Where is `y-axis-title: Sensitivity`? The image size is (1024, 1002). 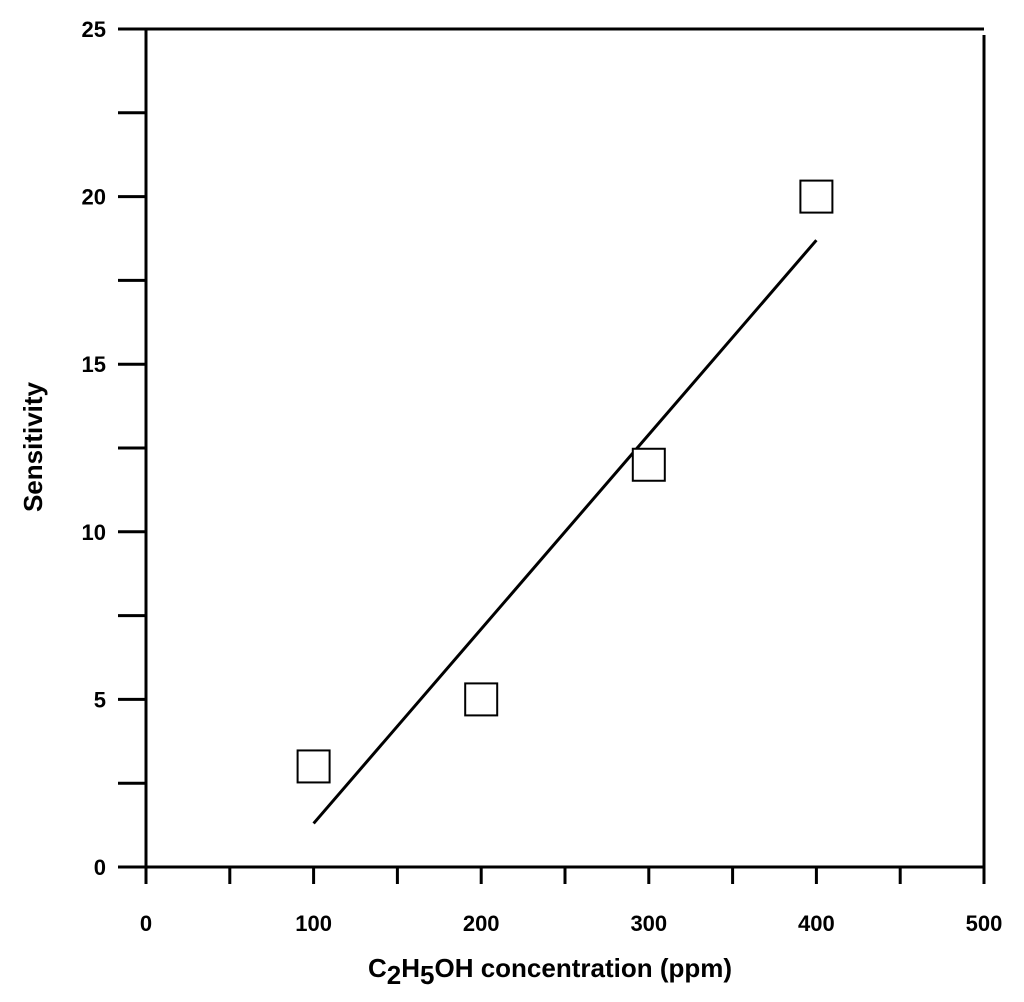 y-axis-title: Sensitivity is located at coordinates (33, 446).